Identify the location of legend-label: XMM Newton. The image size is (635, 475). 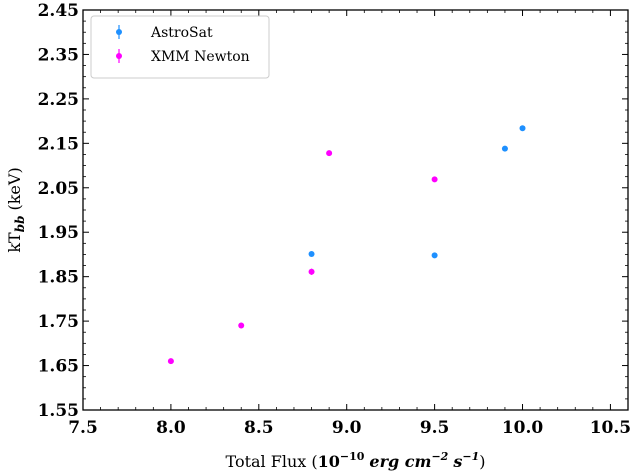
(200, 57).